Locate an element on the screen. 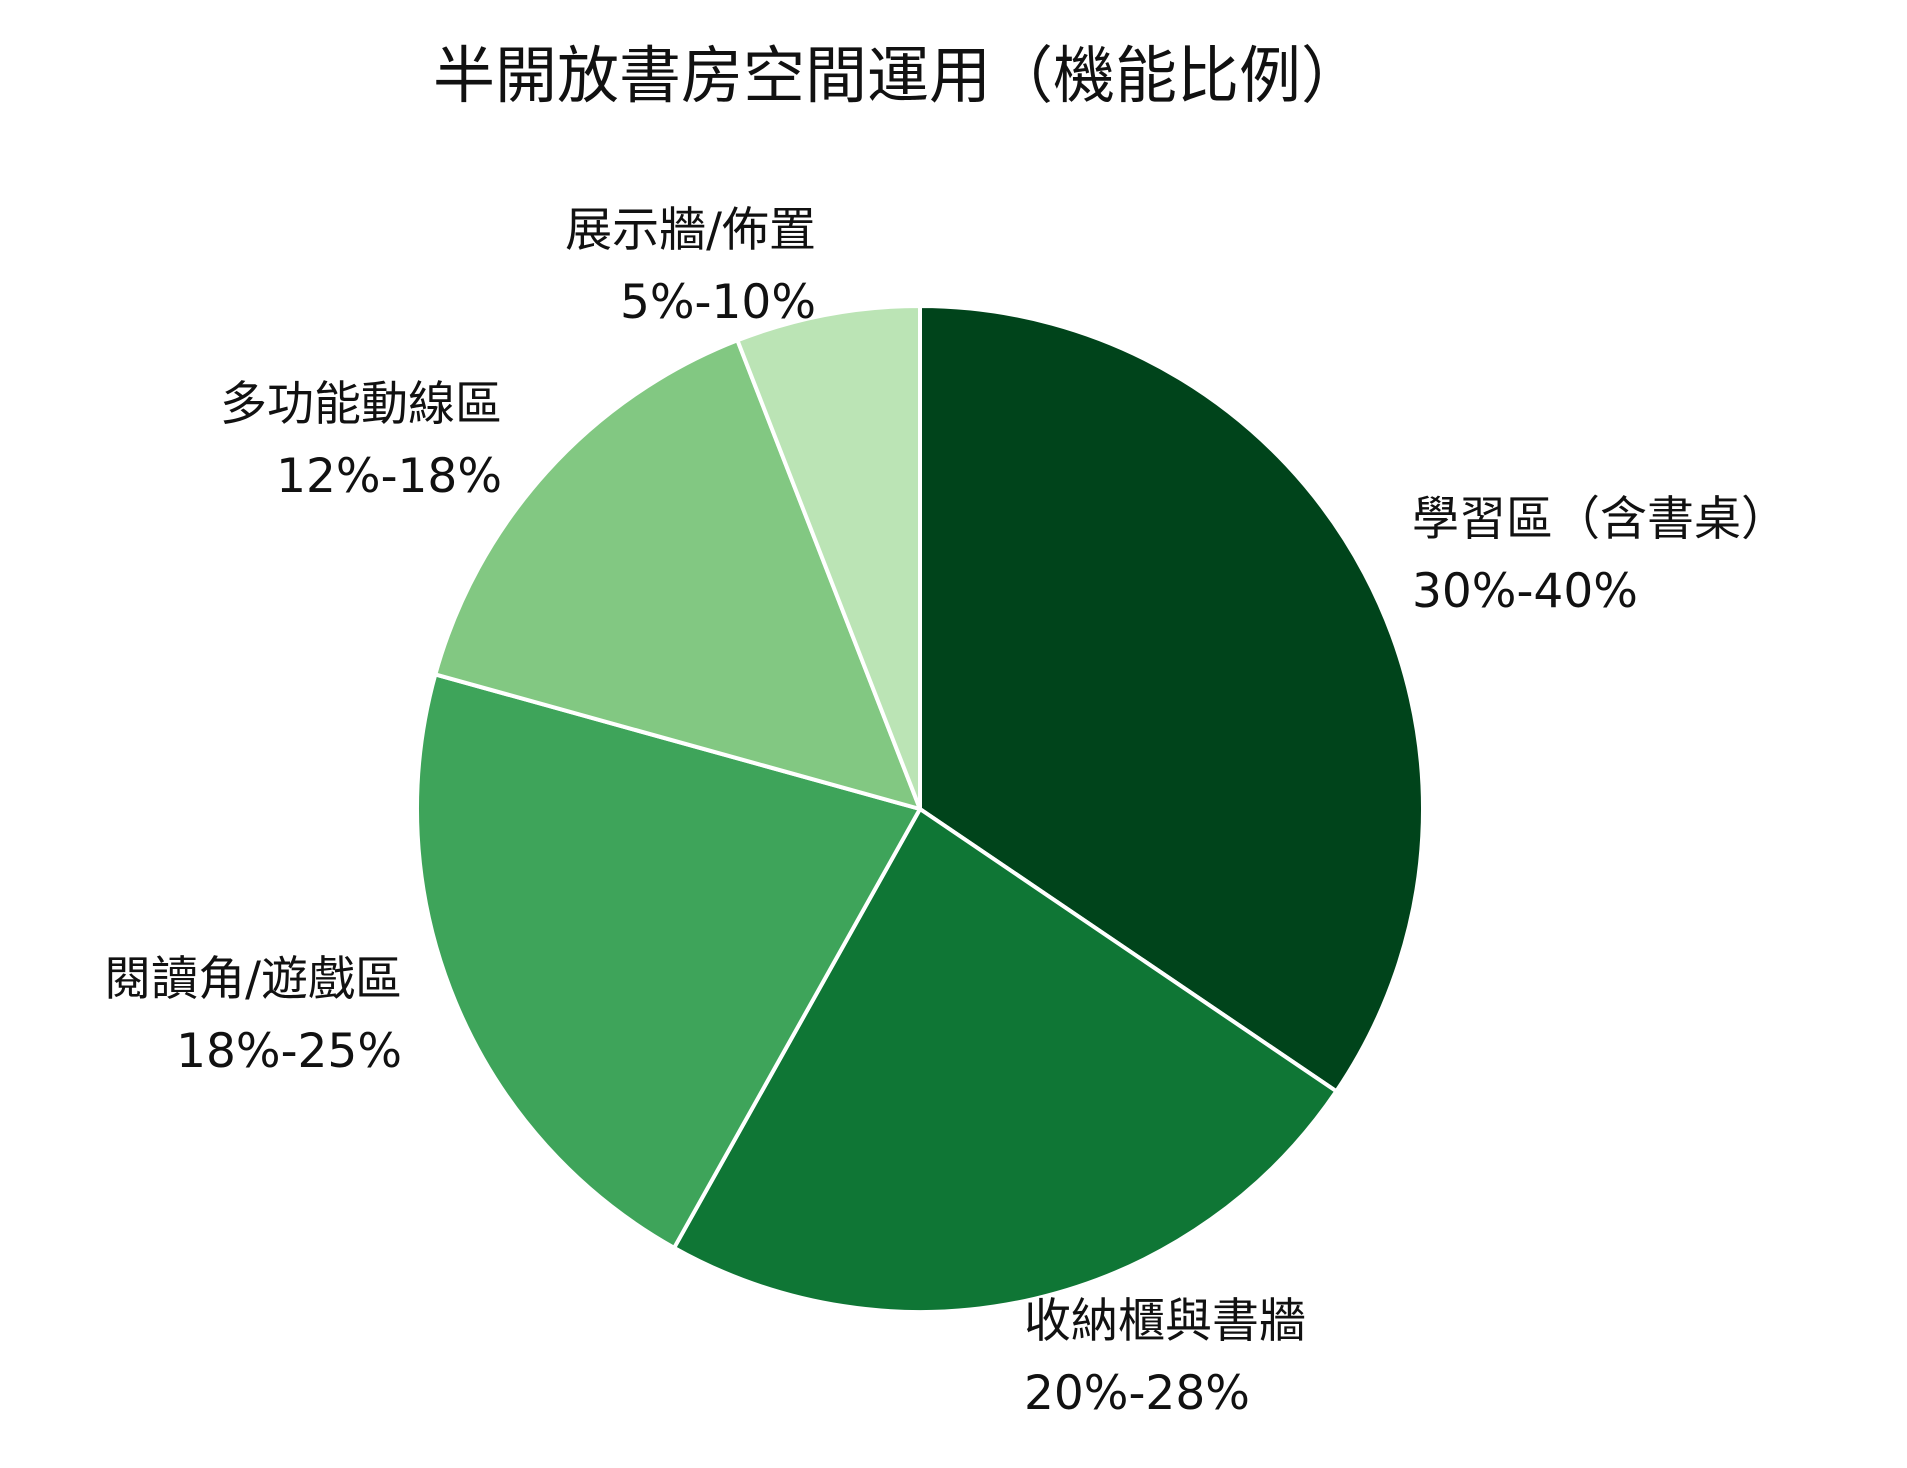  slice-range-label: 12%-18% is located at coordinates (389, 476).